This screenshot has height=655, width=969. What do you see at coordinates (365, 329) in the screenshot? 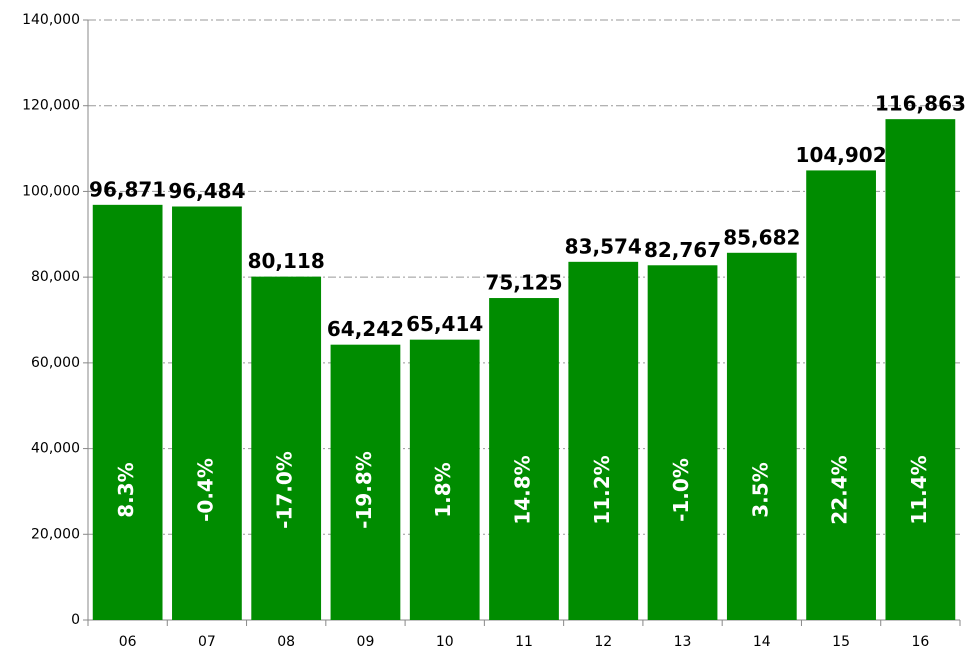
I see `value-label: 64,242` at bounding box center [365, 329].